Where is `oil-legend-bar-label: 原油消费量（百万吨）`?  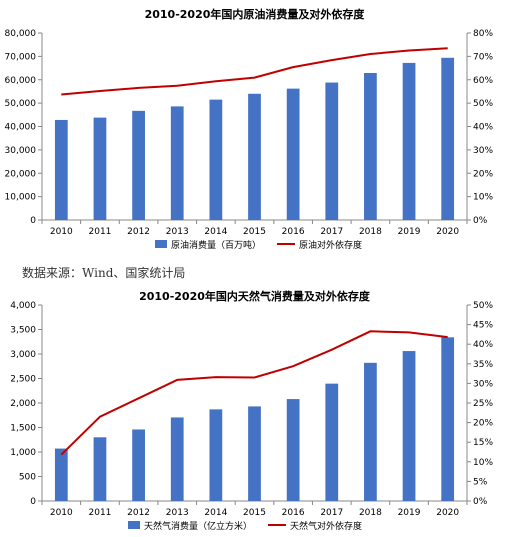 oil-legend-bar-label: 原油消费量（百万吨） is located at coordinates (216, 245).